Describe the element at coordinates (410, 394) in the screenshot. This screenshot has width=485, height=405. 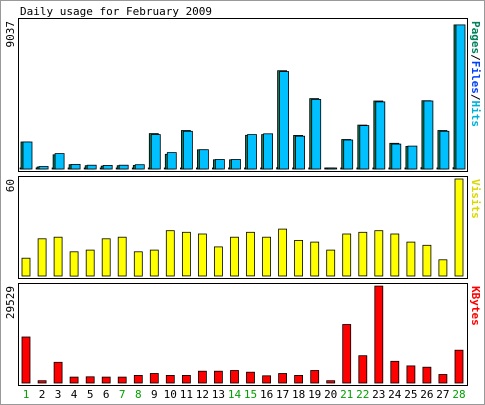
I see `x-tick-label: 25` at that location.